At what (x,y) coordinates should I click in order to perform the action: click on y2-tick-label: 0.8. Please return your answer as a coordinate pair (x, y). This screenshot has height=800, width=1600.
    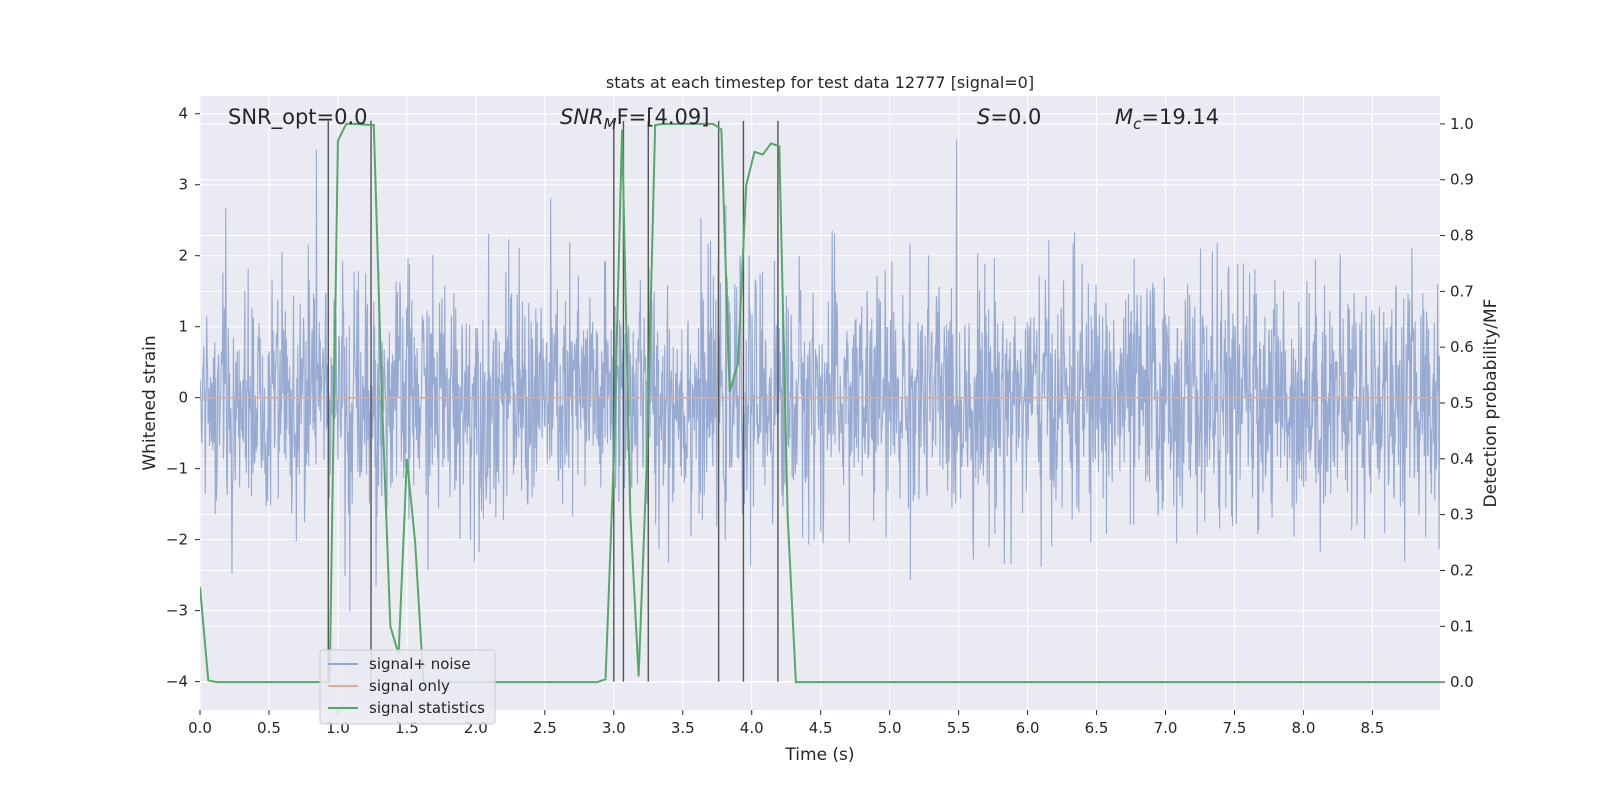
    Looking at the image, I should click on (1462, 236).